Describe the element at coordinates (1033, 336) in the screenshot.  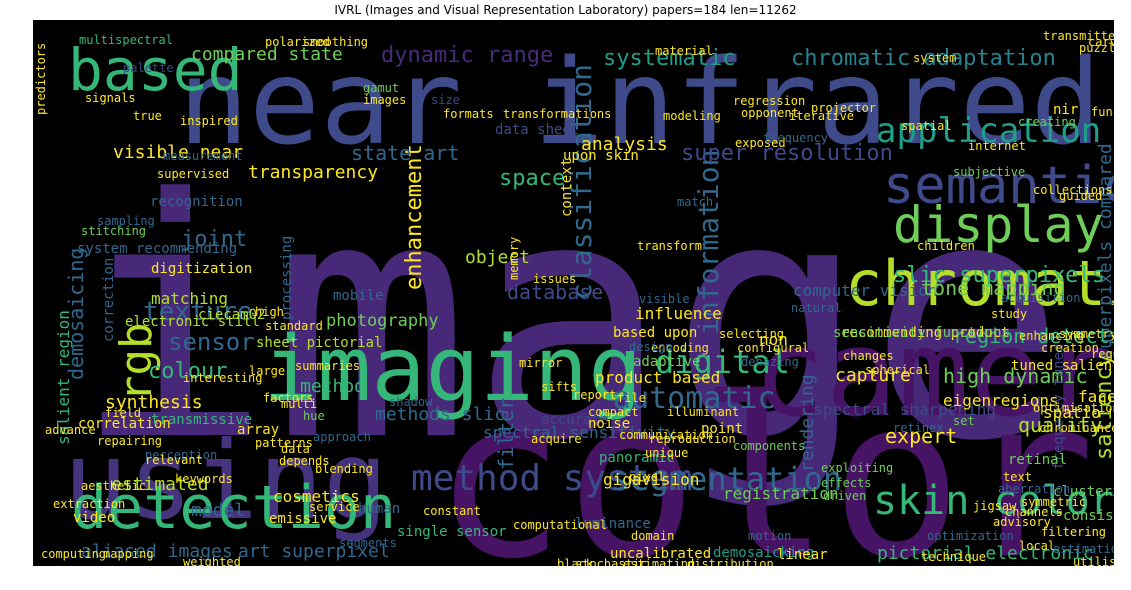
I see `cloud-word: region detection` at that location.